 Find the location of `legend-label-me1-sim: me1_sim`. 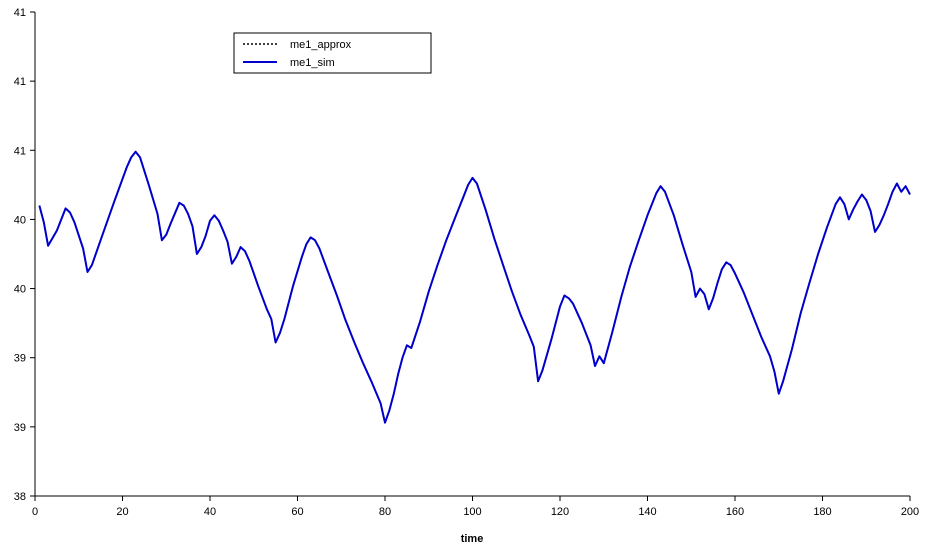

legend-label-me1-sim: me1_sim is located at coordinates (312, 63).